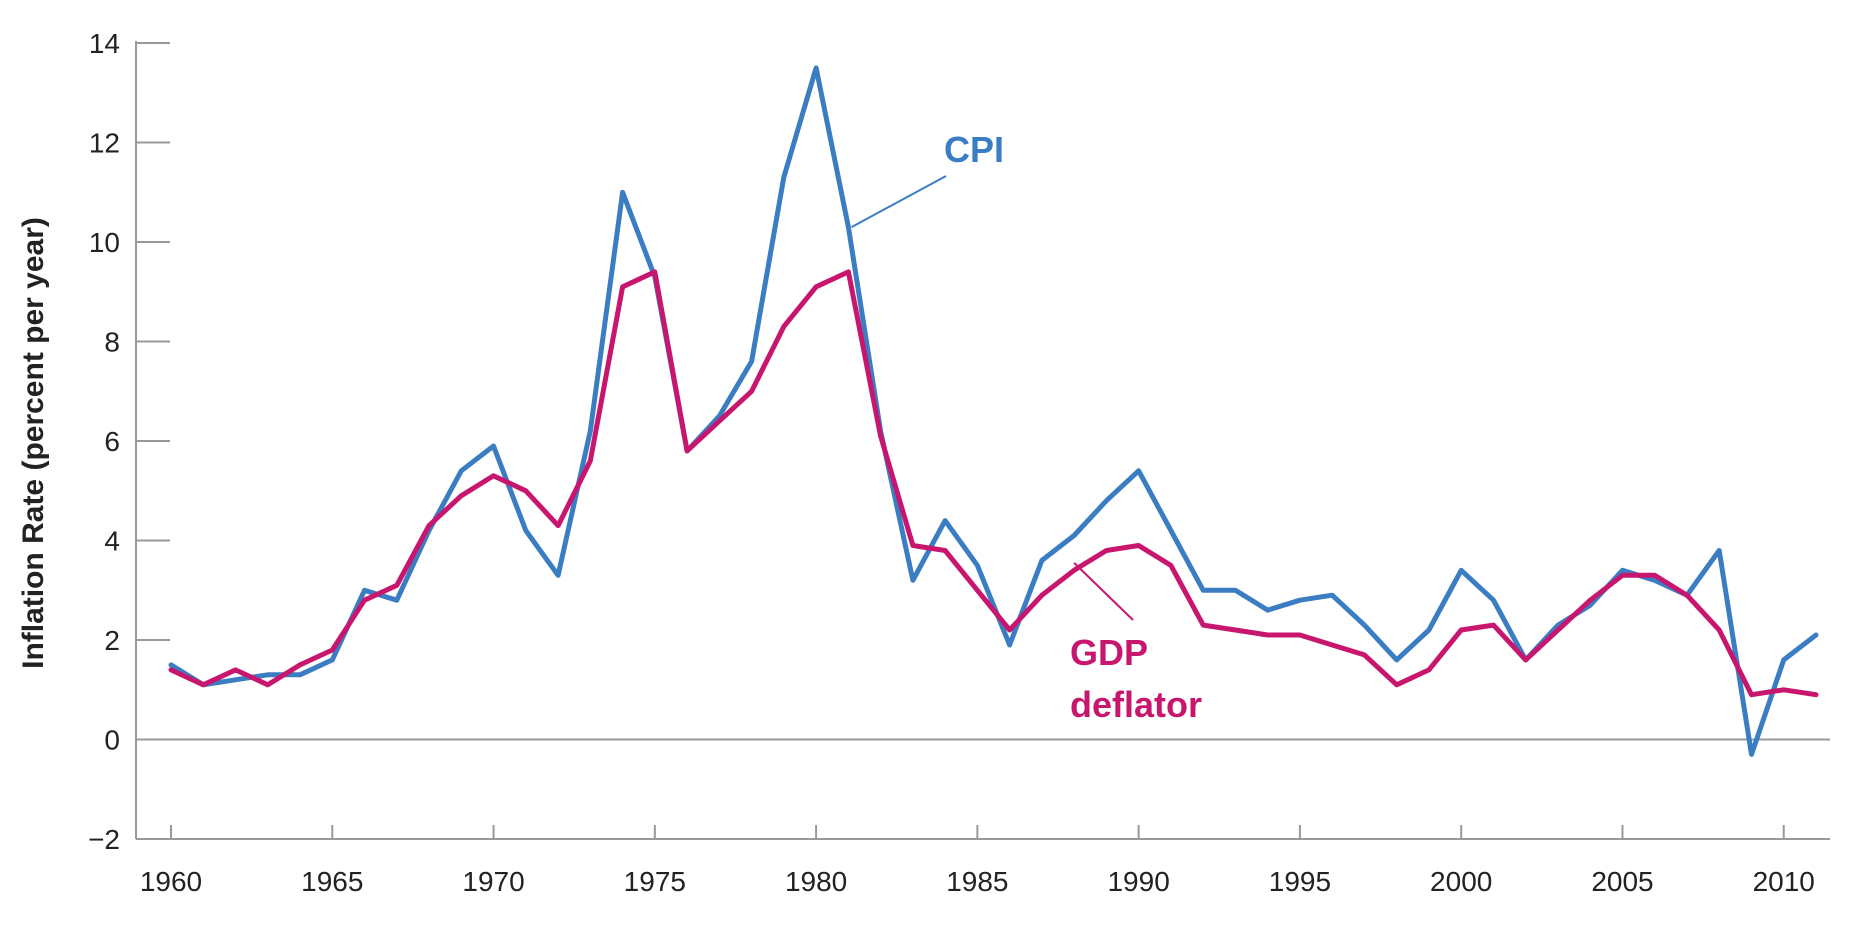 Image resolution: width=1852 pixels, height=931 pixels. I want to click on y-tick-label: 6, so click(112, 441).